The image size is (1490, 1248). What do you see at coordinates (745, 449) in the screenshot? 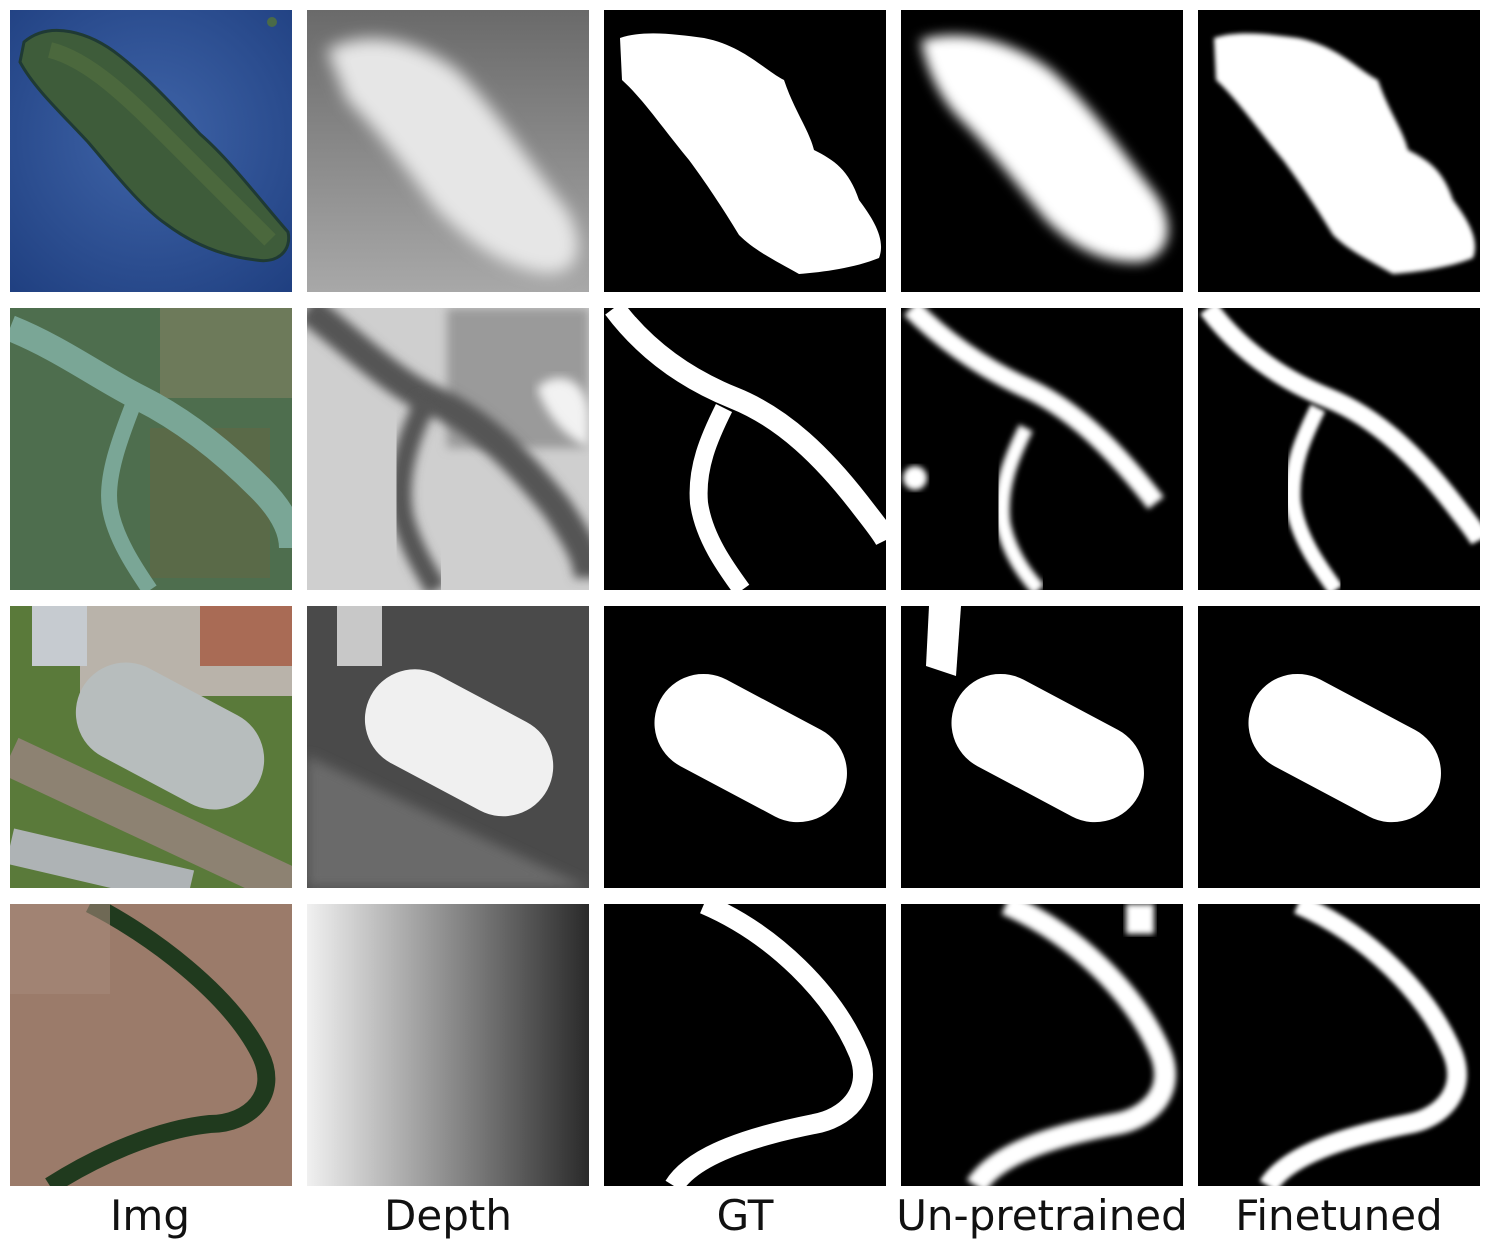
I see `row2-gt` at bounding box center [745, 449].